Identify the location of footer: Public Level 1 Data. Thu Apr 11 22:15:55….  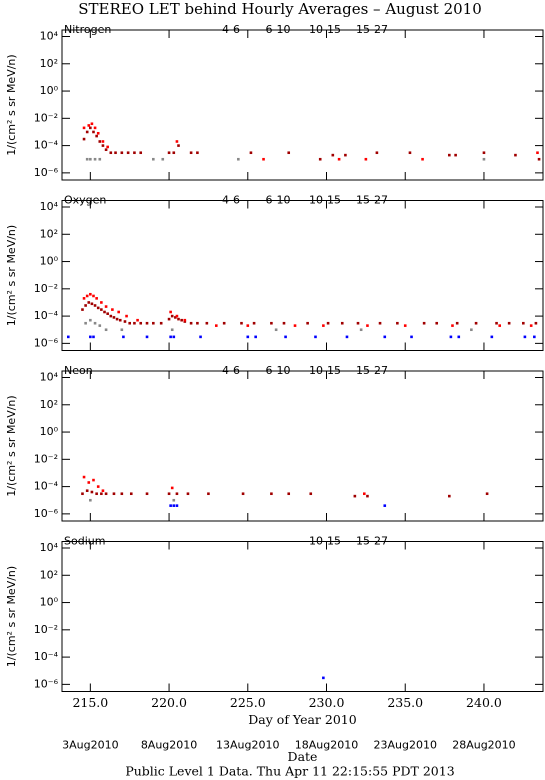
(289, 771).